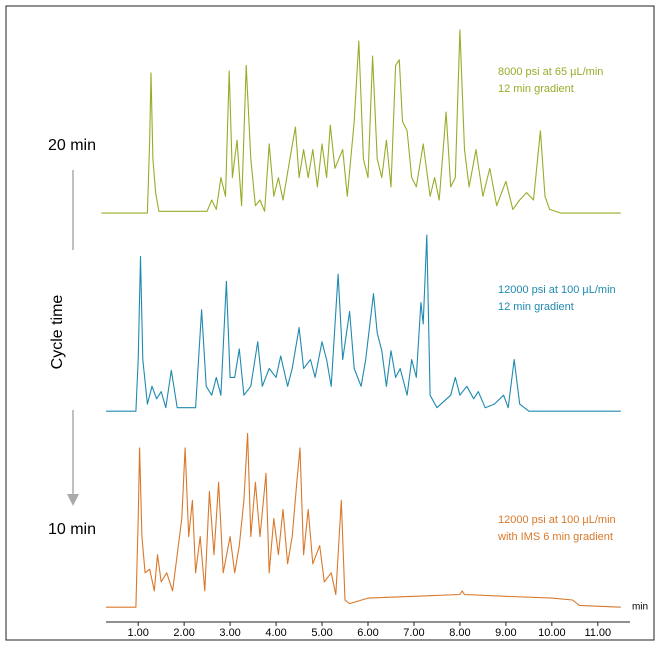 The height and width of the screenshot is (646, 660). What do you see at coordinates (229, 633) in the screenshot?
I see `x-tick-label: 3.00` at bounding box center [229, 633].